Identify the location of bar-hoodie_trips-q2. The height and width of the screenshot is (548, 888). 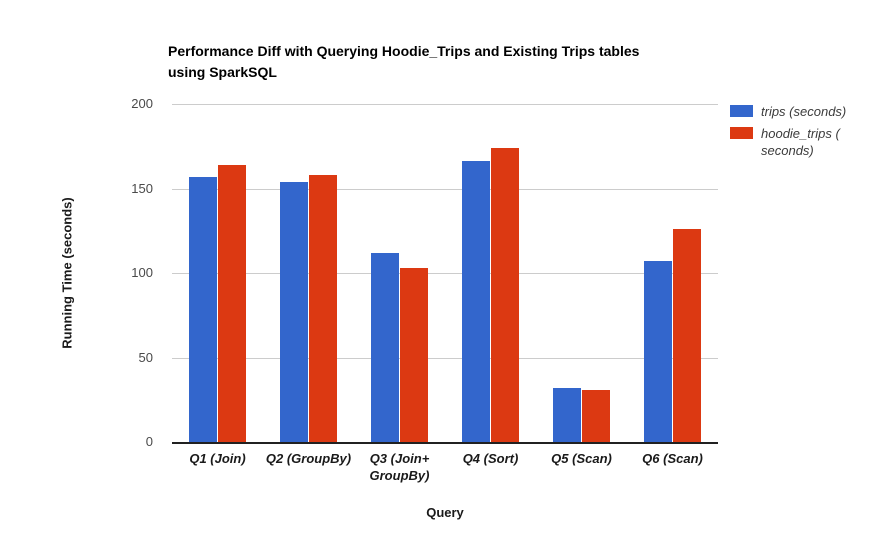
(323, 308).